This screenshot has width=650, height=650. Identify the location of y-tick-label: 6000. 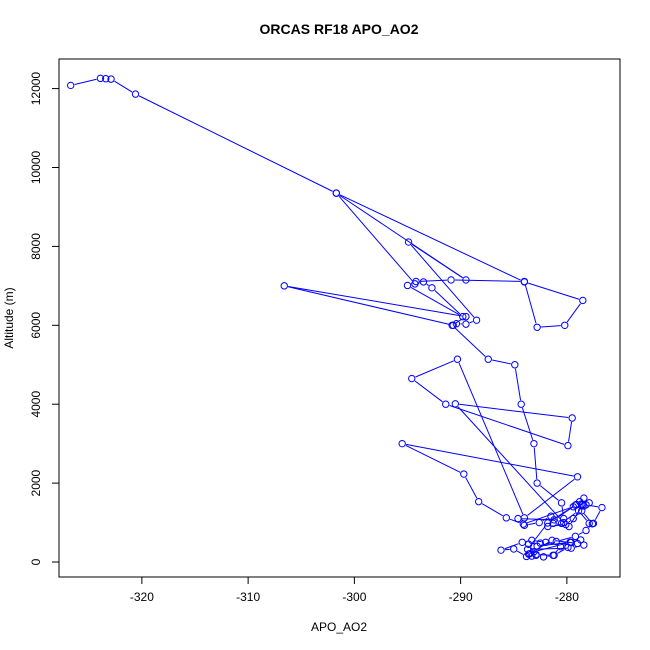
(36, 325).